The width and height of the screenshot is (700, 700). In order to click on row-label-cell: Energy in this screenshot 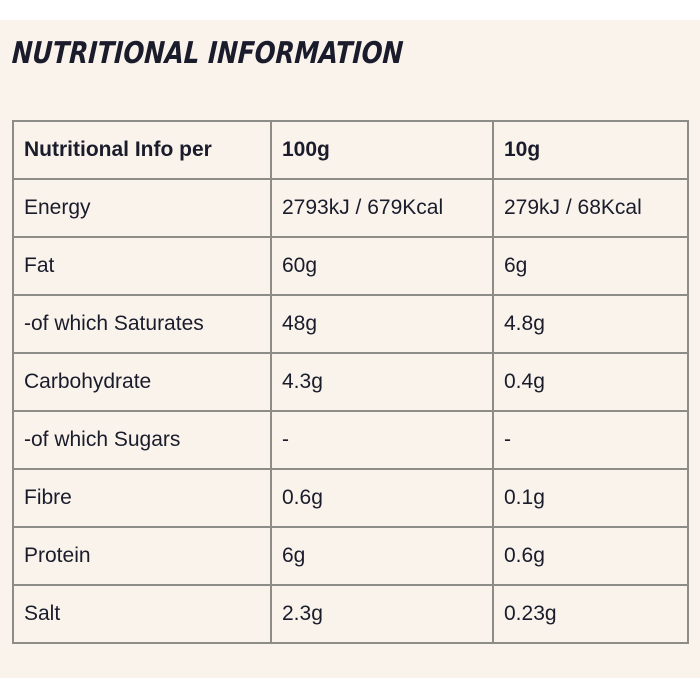, I will do `click(142, 208)`.